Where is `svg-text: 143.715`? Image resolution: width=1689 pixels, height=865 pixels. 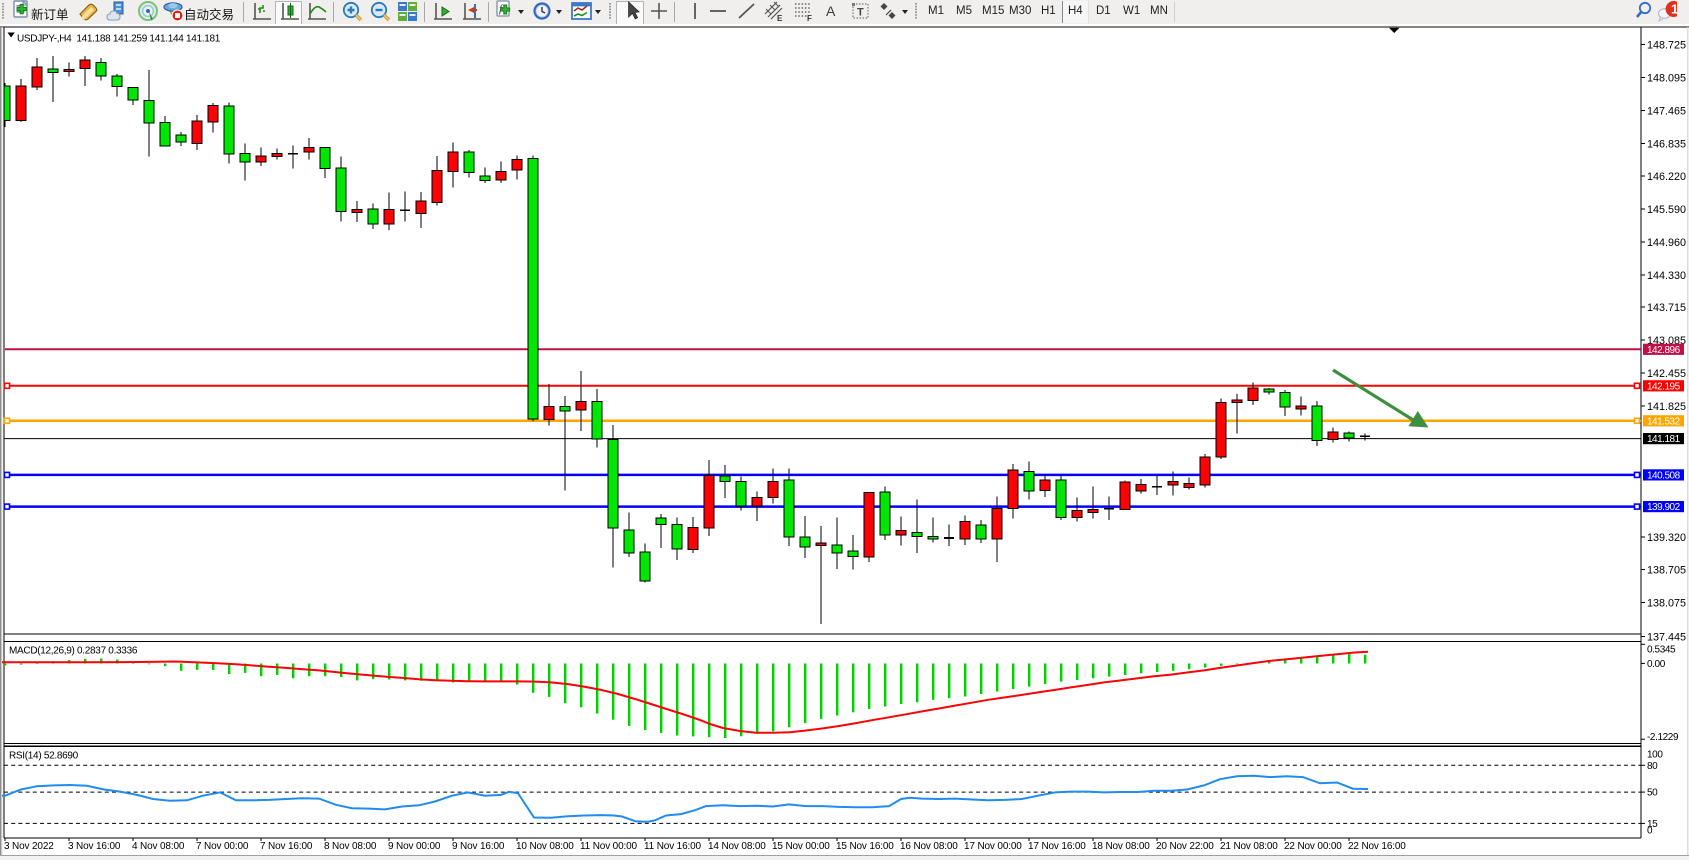 svg-text: 143.715 is located at coordinates (1666, 308).